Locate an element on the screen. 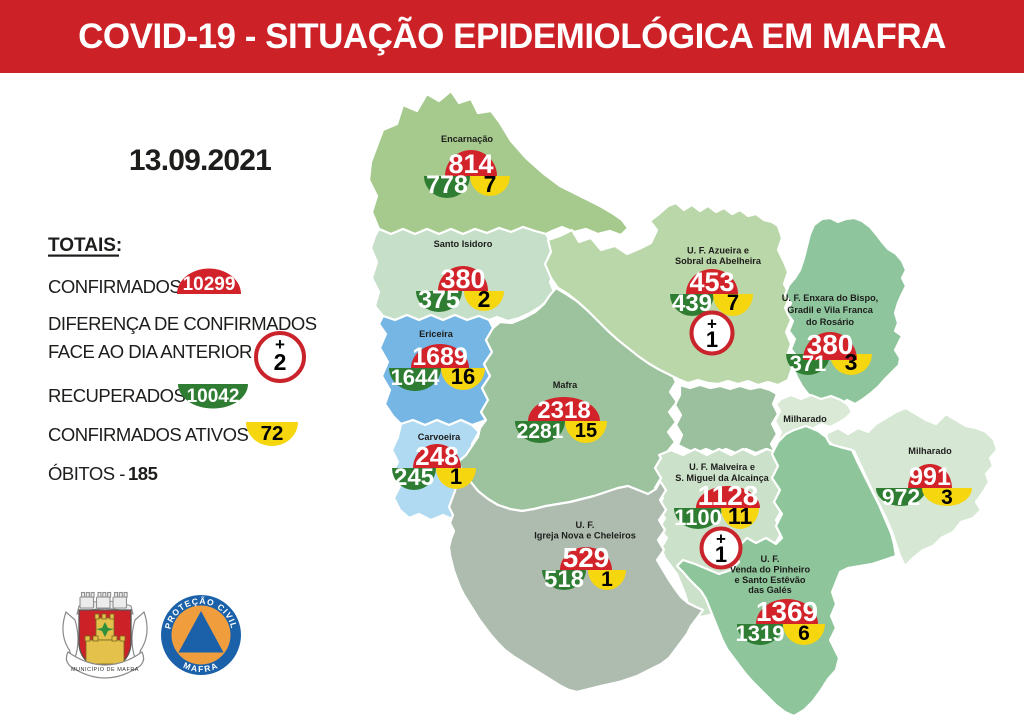 This screenshot has height=724, width=1024. svg-text: S. Miguel da Alcainça is located at coordinates (722, 478).